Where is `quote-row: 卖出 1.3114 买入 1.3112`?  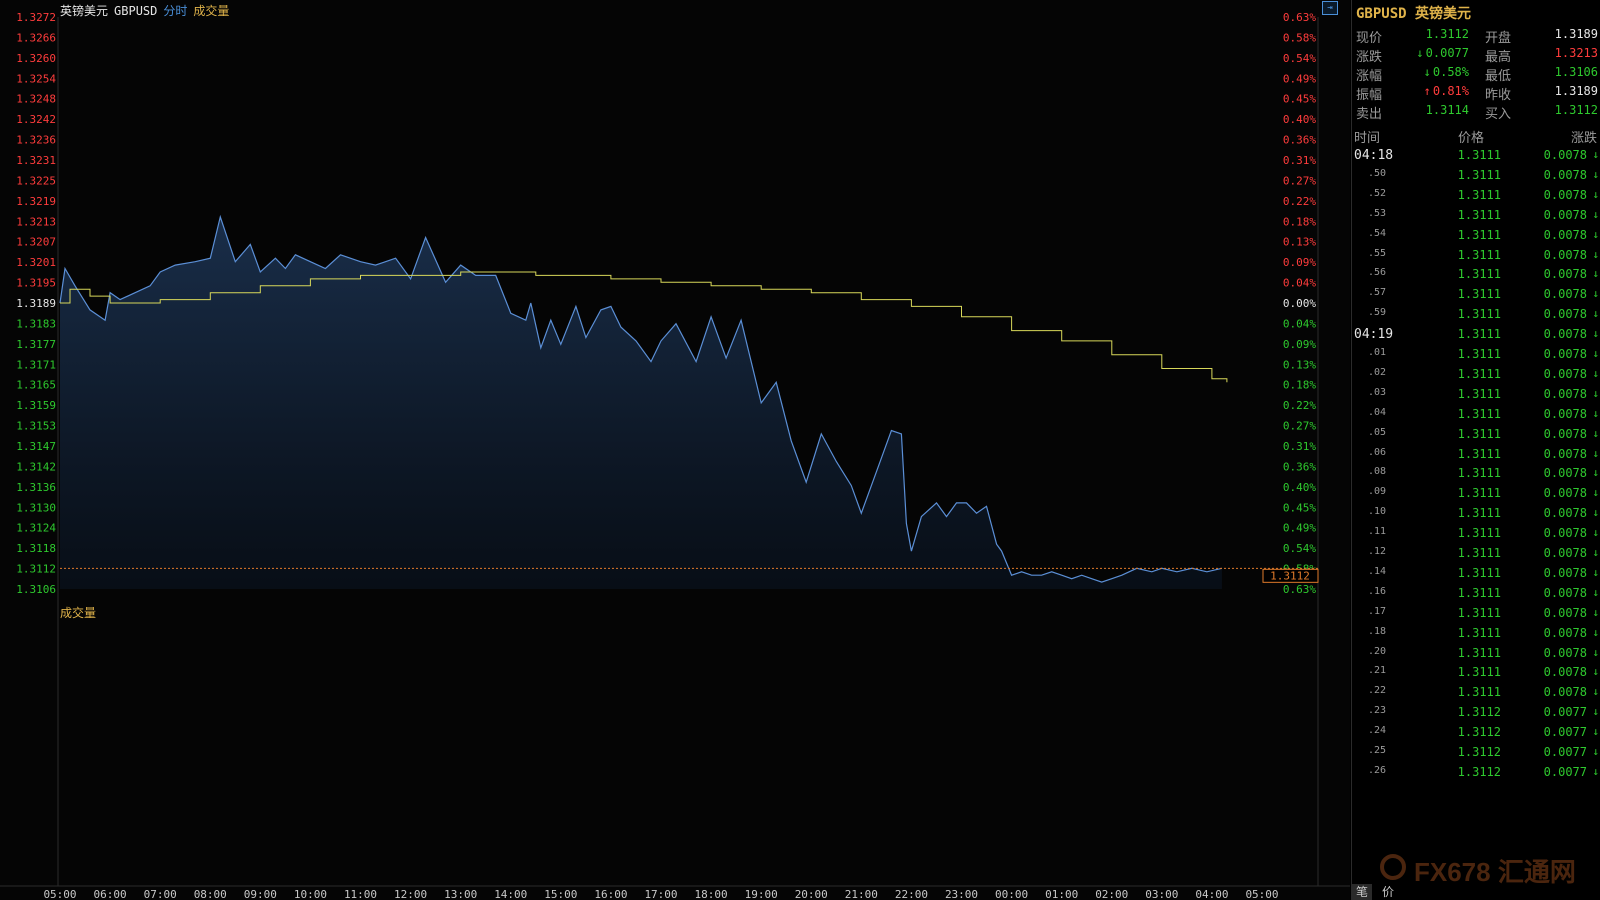 quote-row: 卖出 1.3114 买入 1.3112 is located at coordinates (1476, 112).